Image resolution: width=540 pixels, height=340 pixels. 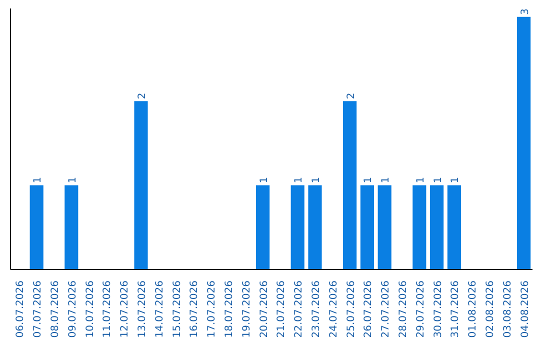 I want to click on x-tick-label: 18.07.2026, so click(x=229, y=309).